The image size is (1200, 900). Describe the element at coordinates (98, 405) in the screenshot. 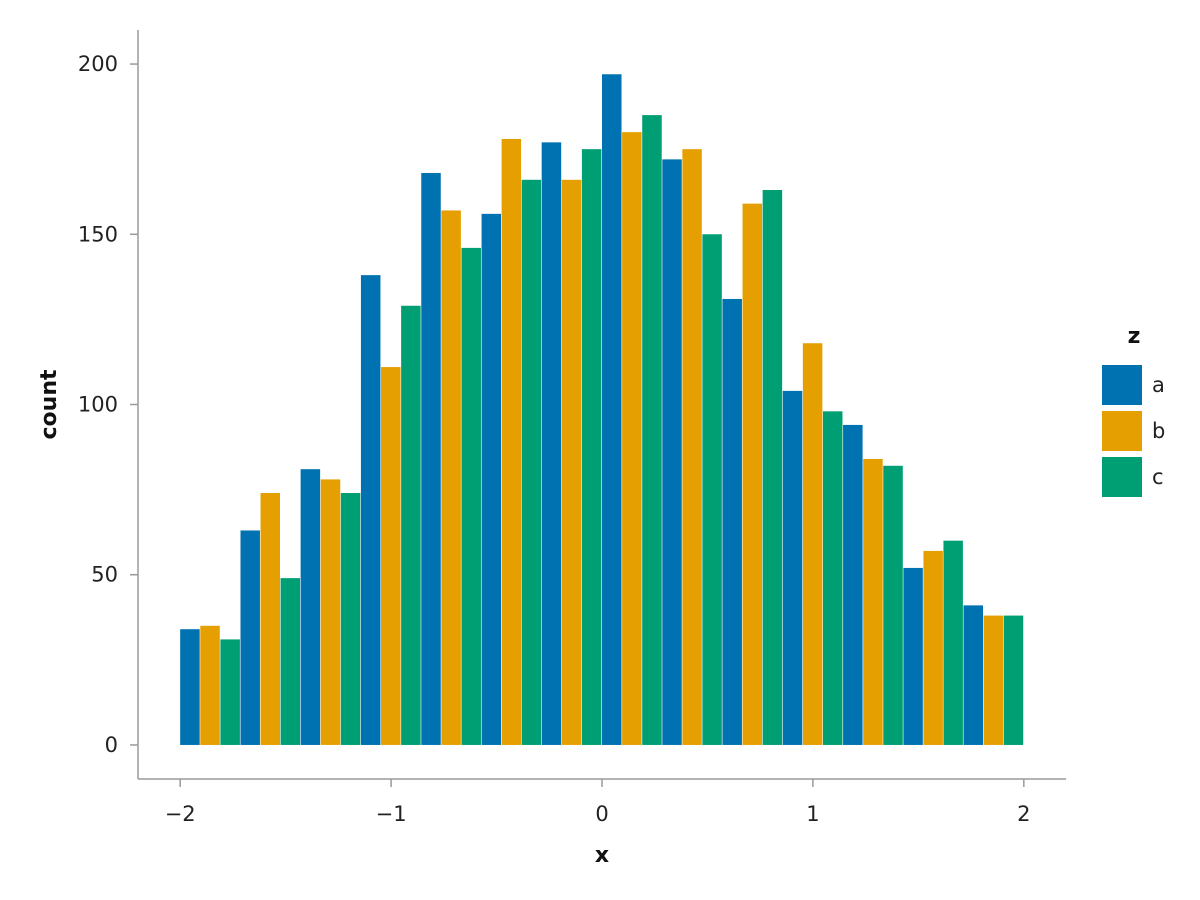

I see `y-tick-label: 100` at that location.